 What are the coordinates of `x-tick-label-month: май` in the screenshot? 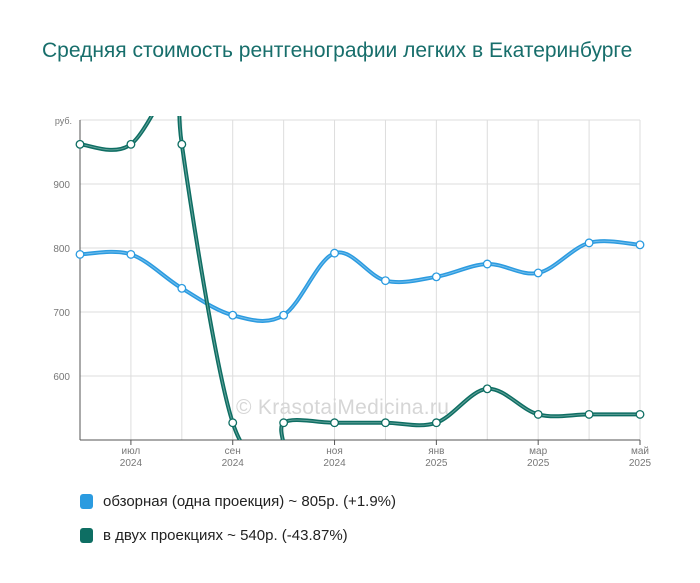 It's located at (640, 451).